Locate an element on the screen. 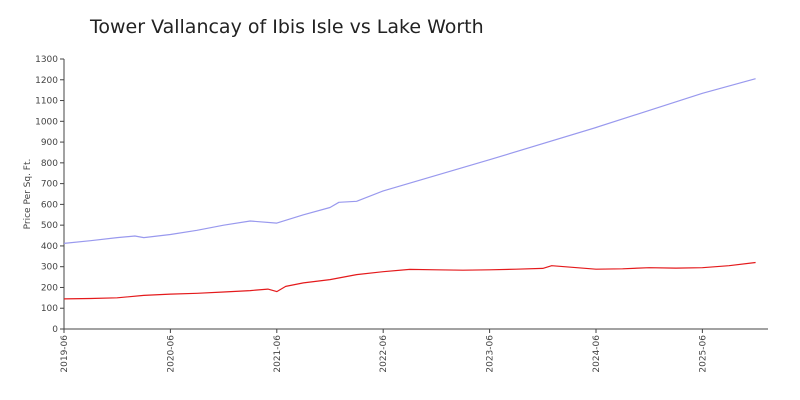  y-tick-label: 0 is located at coordinates (55, 330).